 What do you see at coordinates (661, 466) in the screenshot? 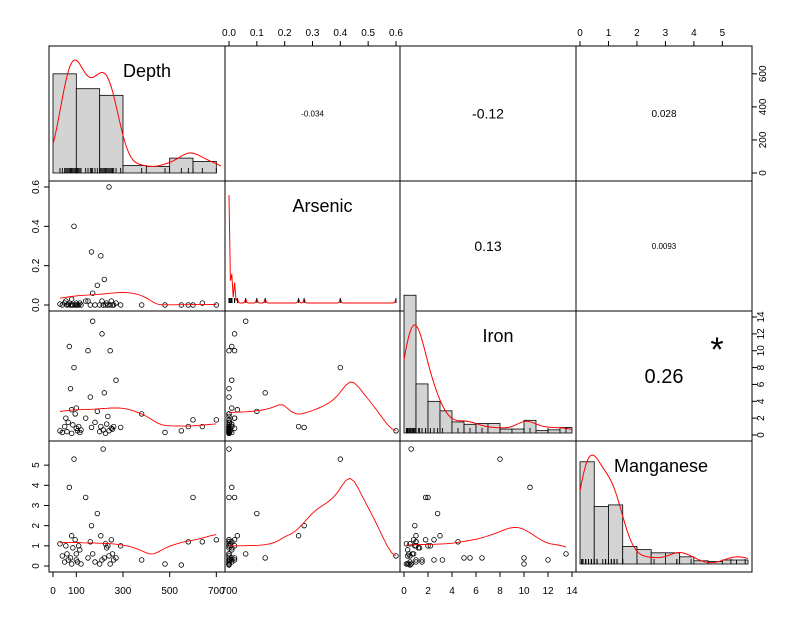
I see `variable-name-manganese: Manganese` at bounding box center [661, 466].